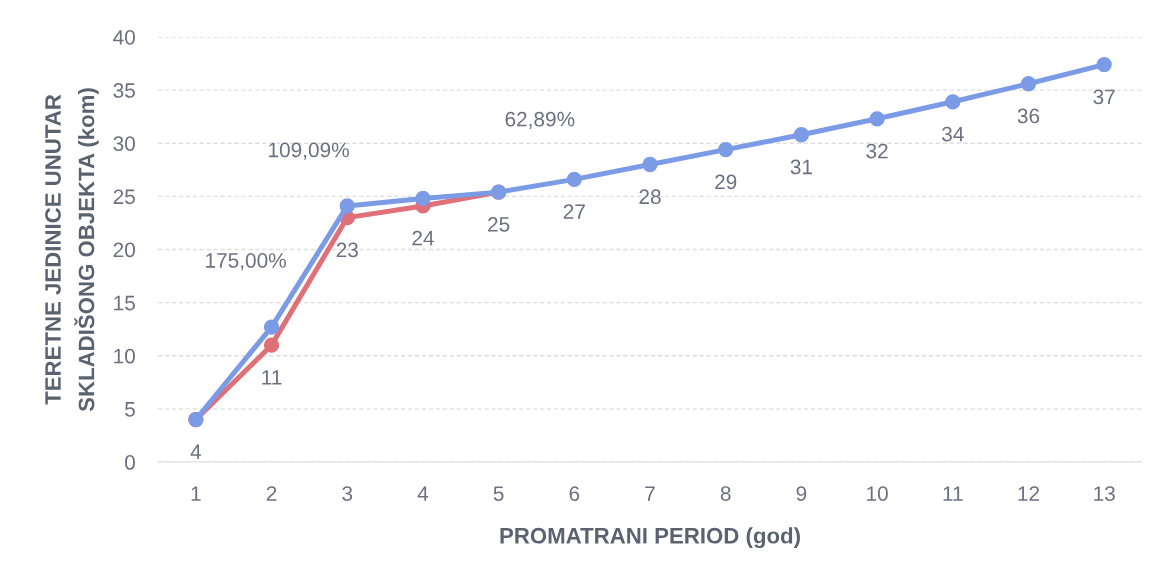  What do you see at coordinates (309, 151) in the screenshot?
I see `annotation: 109,09%` at bounding box center [309, 151].